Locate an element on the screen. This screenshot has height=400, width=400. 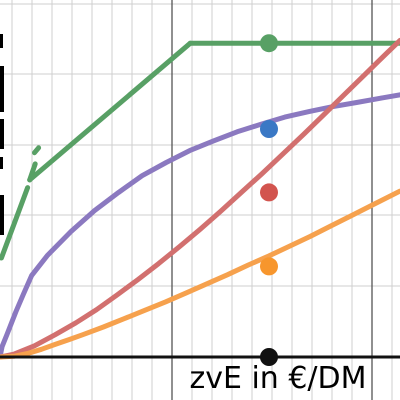
marker-layer is located at coordinates (269, 200).